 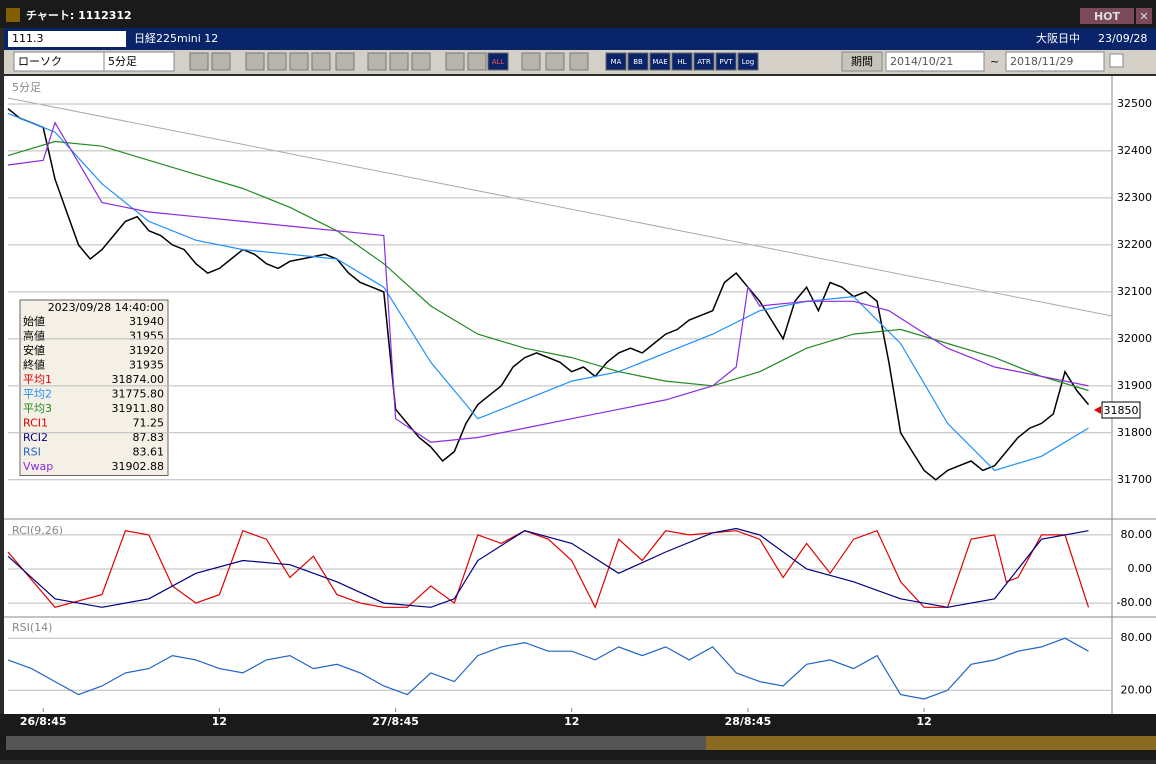 I want to click on tool-button-label: Log, so click(x=748, y=62).